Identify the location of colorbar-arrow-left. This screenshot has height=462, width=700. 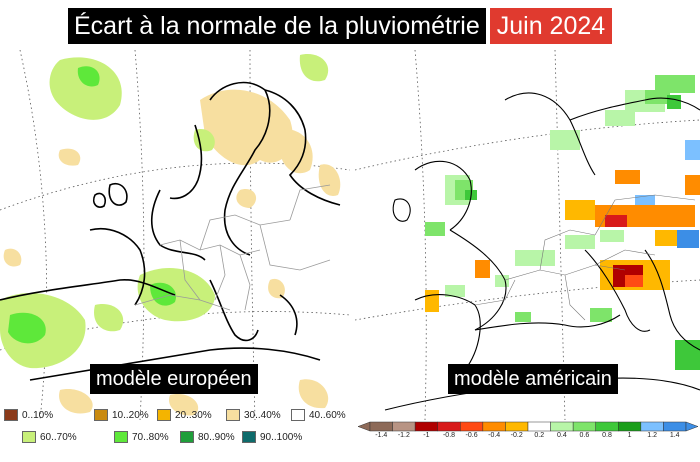
(364, 426).